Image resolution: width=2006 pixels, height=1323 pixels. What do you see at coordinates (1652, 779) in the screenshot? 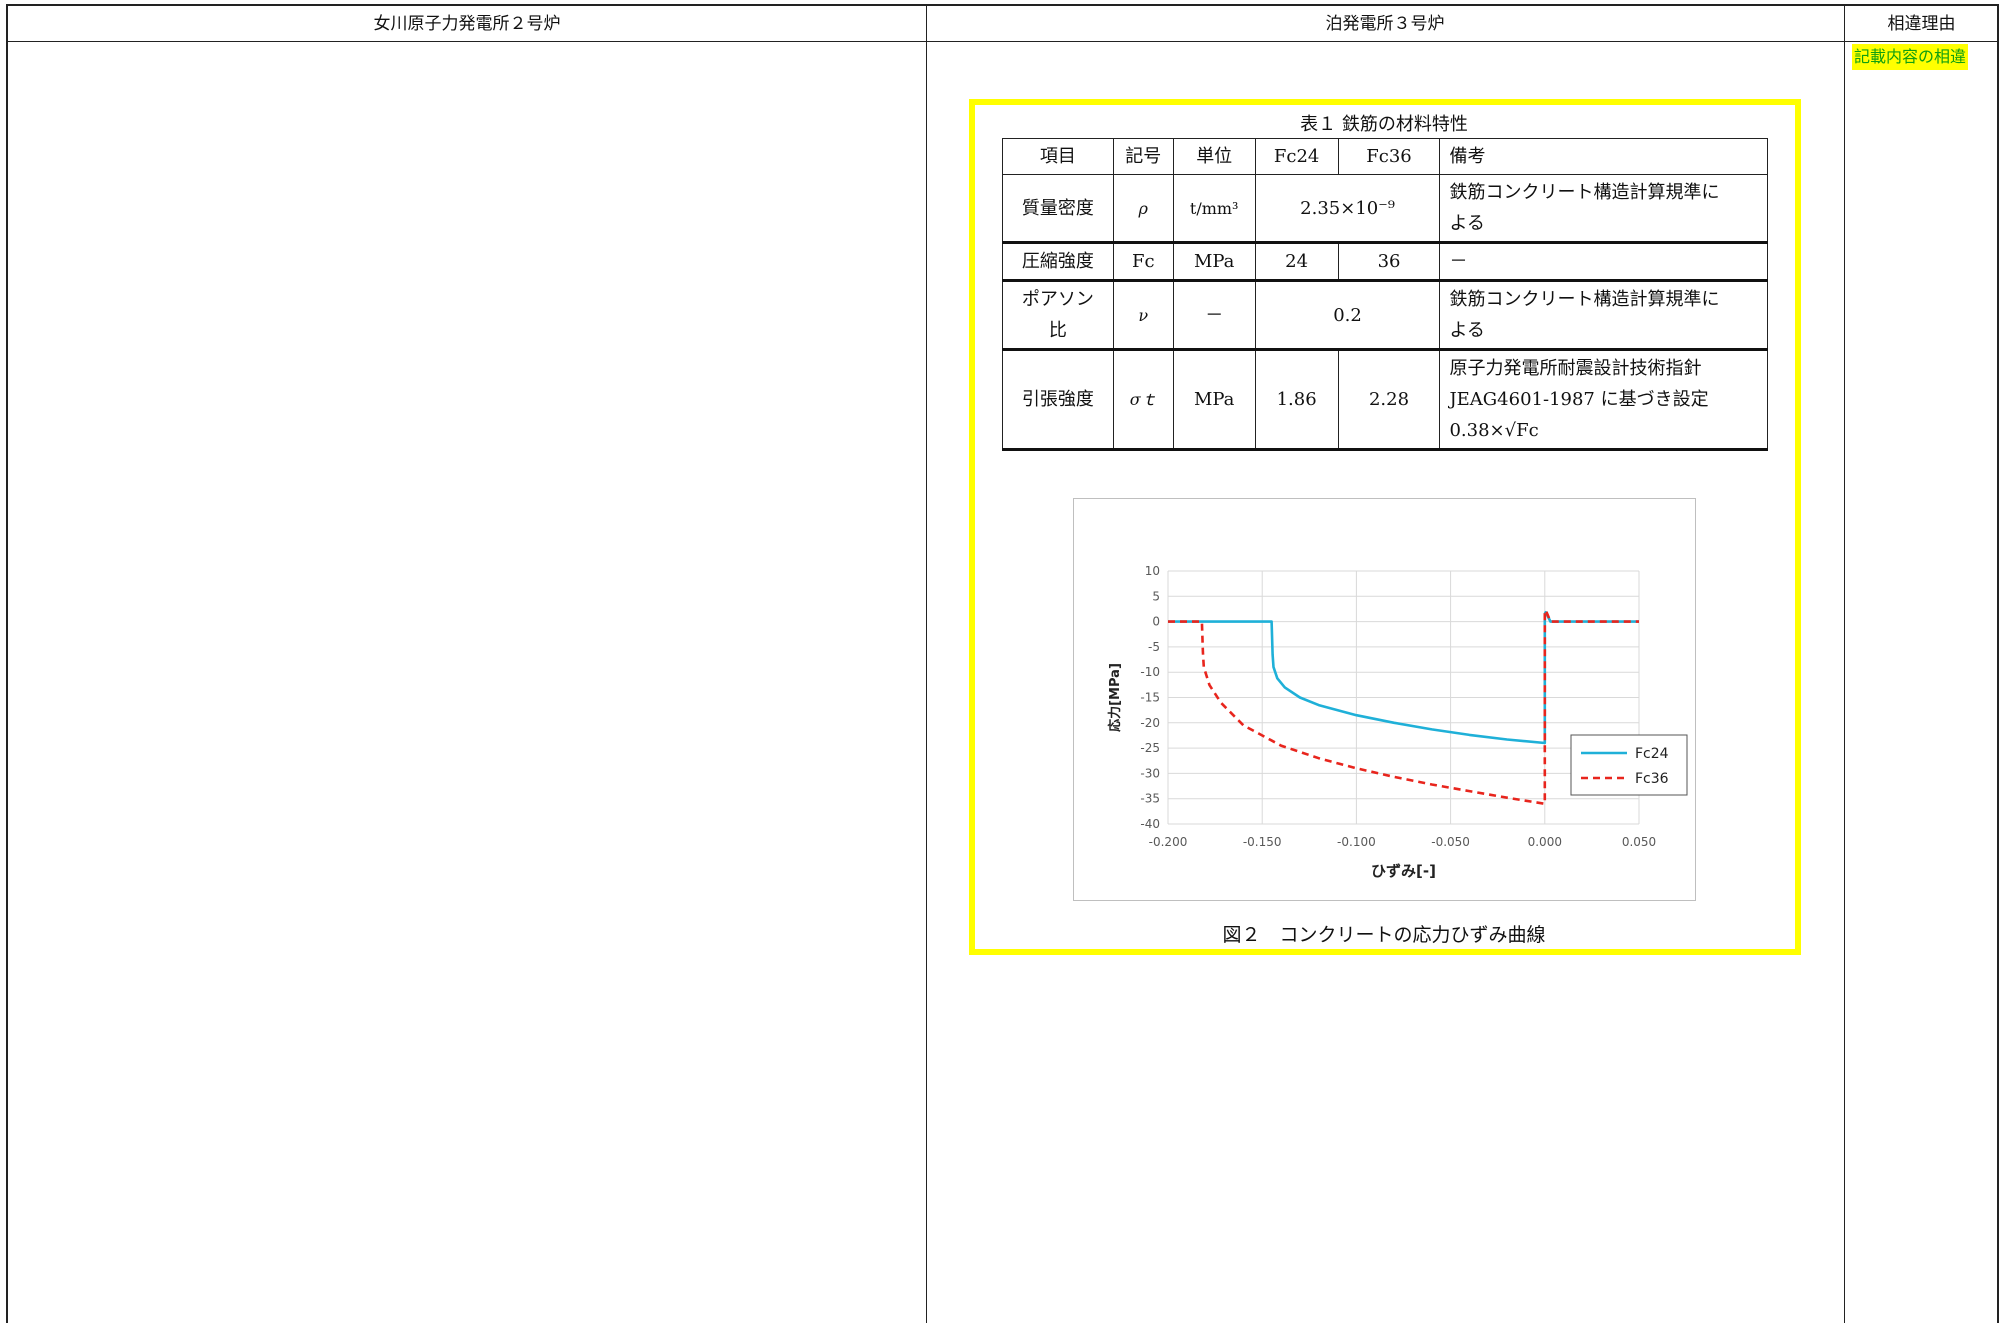
I see `legend-label: Fc36` at bounding box center [1652, 779].